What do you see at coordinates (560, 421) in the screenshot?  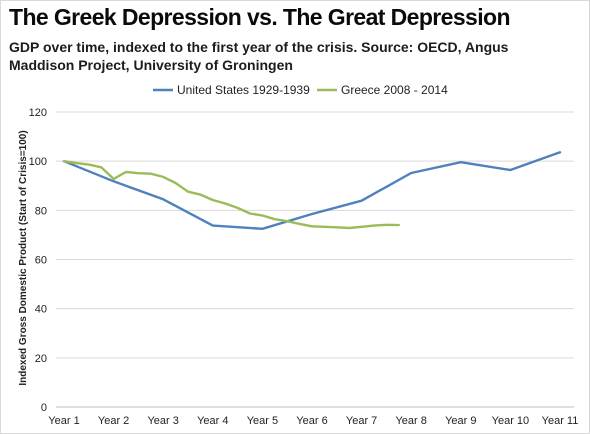 I see `x-tick-label: Year 11` at bounding box center [560, 421].